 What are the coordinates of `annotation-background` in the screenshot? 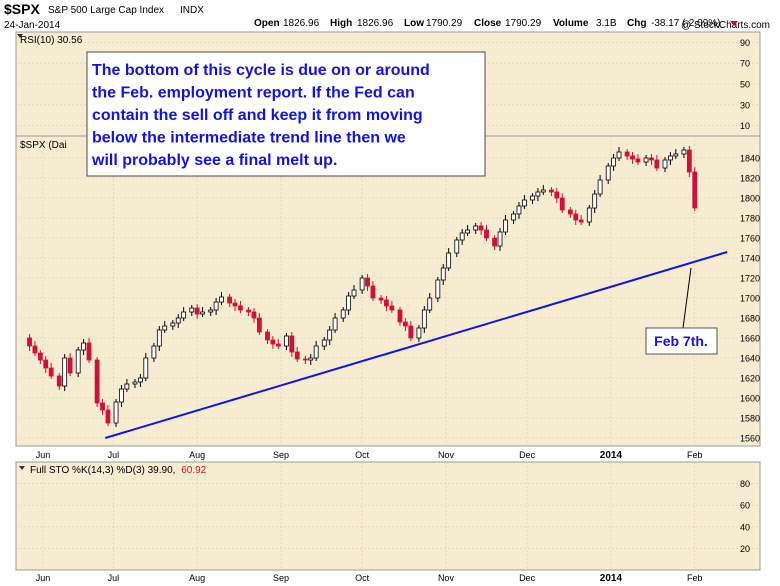 It's located at (286, 114).